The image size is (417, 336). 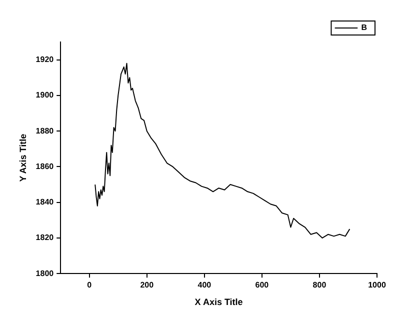 What do you see at coordinates (89, 285) in the screenshot?
I see `x-tick-label: 0` at bounding box center [89, 285].